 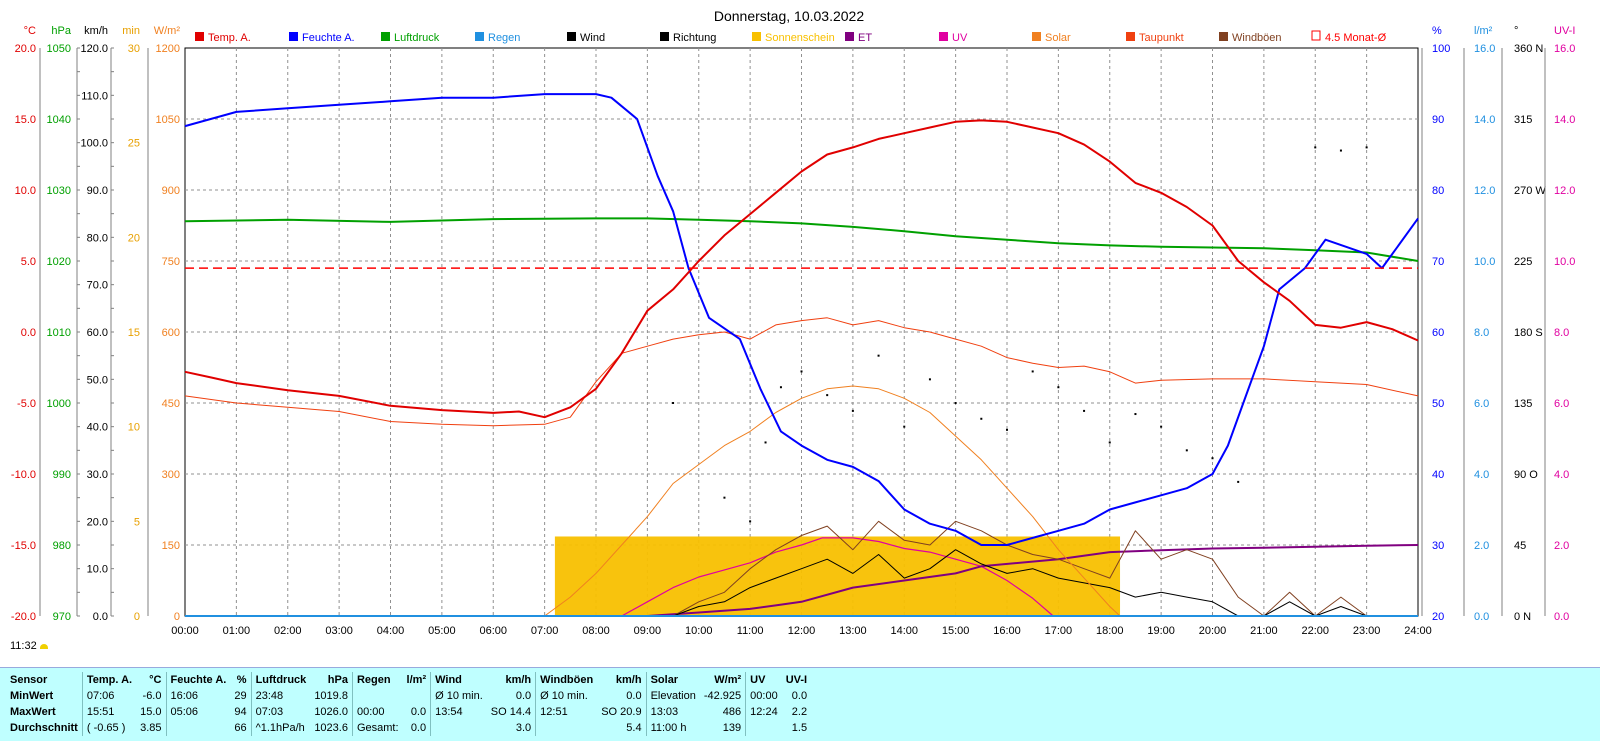 I want to click on stats-header-cell: UV, so click(x=763, y=680).